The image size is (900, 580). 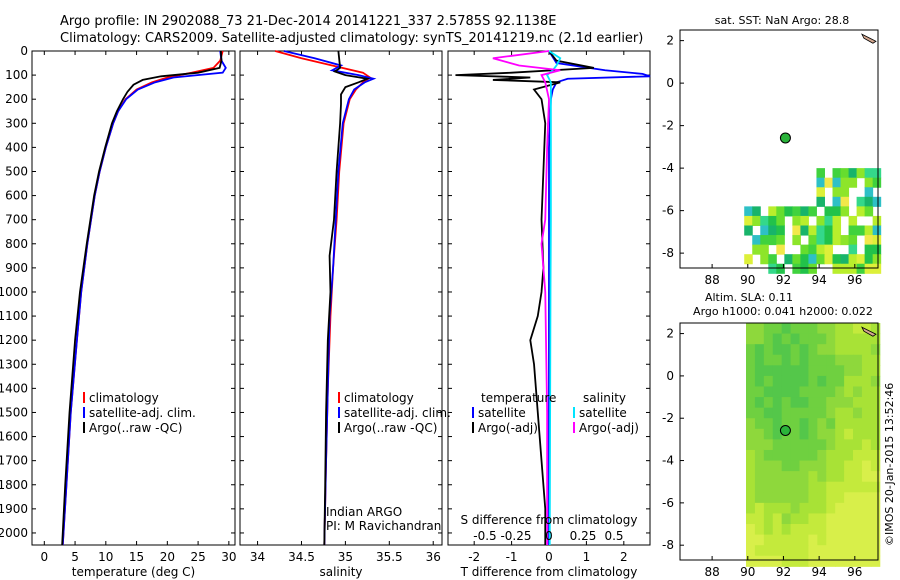 I want to click on sla-map-ytick-label: -6, so click(x=668, y=503).